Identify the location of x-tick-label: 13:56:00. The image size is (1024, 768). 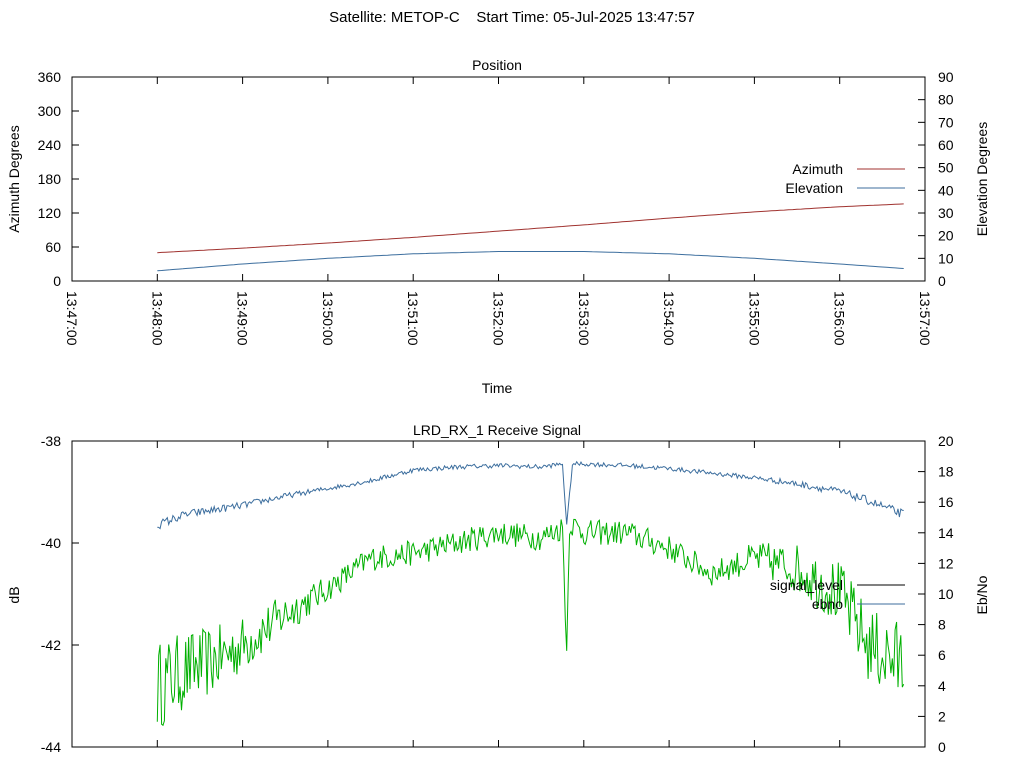
(840, 318).